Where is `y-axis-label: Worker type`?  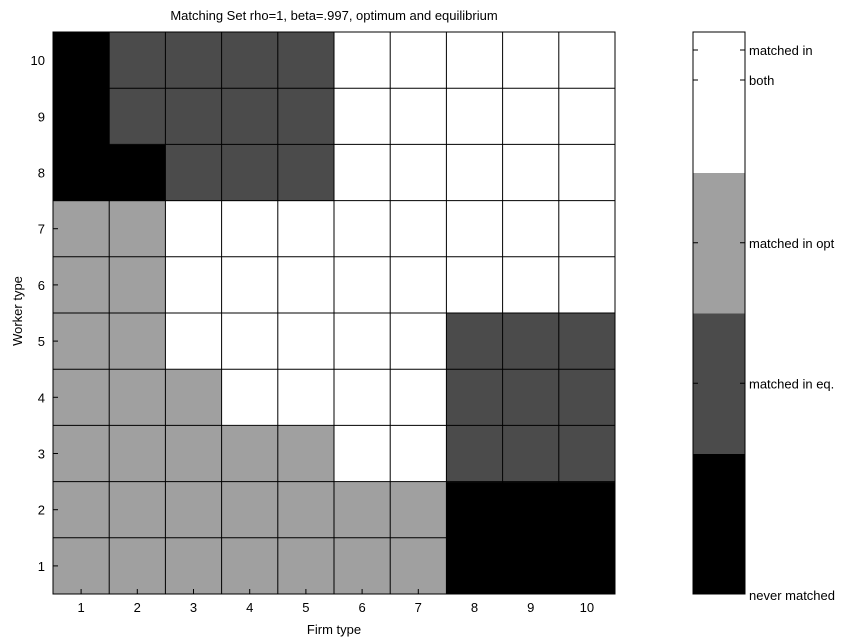
y-axis-label: Worker type is located at coordinates (17, 311).